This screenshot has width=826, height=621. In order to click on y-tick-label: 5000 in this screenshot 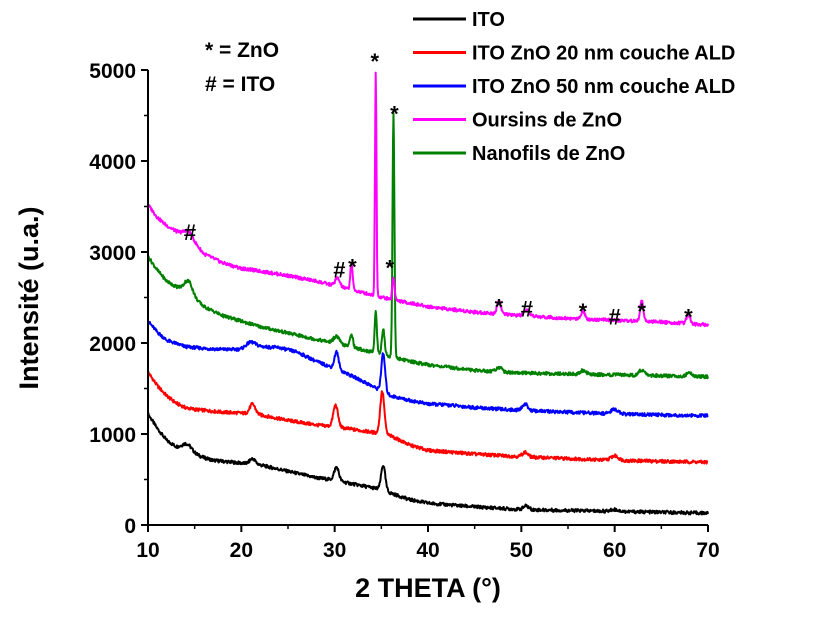, I will do `click(112, 71)`.